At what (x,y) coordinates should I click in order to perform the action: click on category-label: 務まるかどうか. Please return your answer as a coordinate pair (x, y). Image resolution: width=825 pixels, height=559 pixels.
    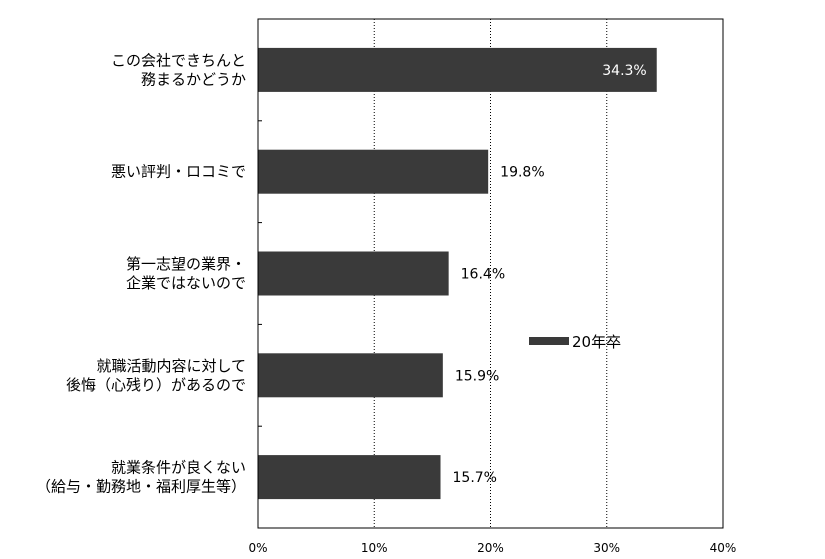
    Looking at the image, I should click on (193, 79).